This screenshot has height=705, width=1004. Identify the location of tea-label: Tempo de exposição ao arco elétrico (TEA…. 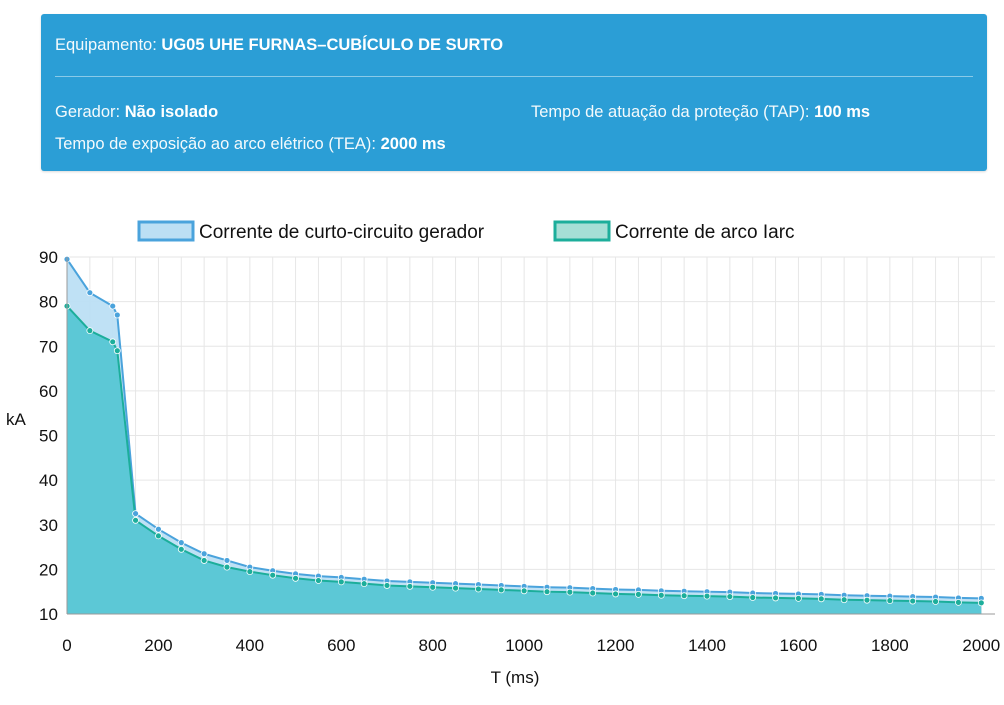
(218, 144).